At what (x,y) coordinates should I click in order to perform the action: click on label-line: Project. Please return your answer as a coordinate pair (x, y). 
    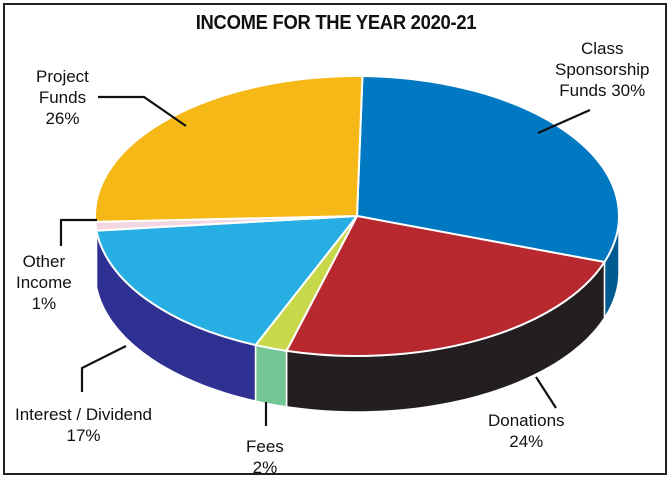
    Looking at the image, I should click on (62, 76).